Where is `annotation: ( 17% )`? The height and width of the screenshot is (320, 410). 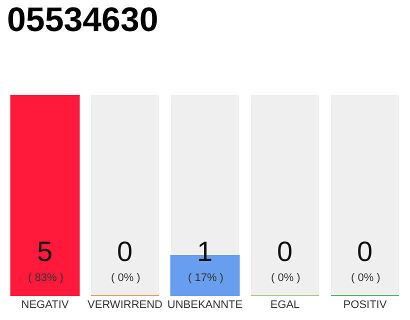
annotation: ( 17% ) is located at coordinates (206, 278).